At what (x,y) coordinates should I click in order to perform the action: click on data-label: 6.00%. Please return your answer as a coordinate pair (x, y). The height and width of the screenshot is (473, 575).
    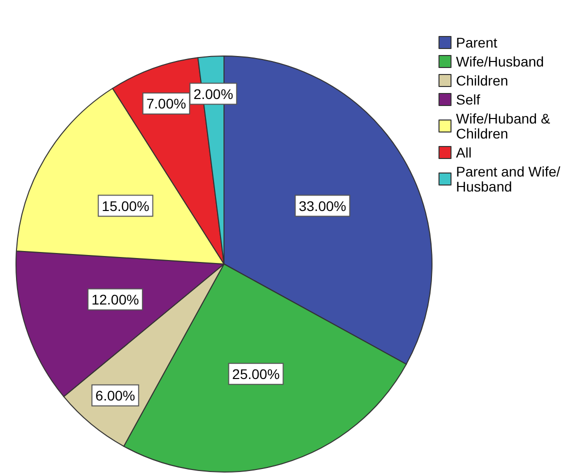
    Looking at the image, I should click on (115, 395).